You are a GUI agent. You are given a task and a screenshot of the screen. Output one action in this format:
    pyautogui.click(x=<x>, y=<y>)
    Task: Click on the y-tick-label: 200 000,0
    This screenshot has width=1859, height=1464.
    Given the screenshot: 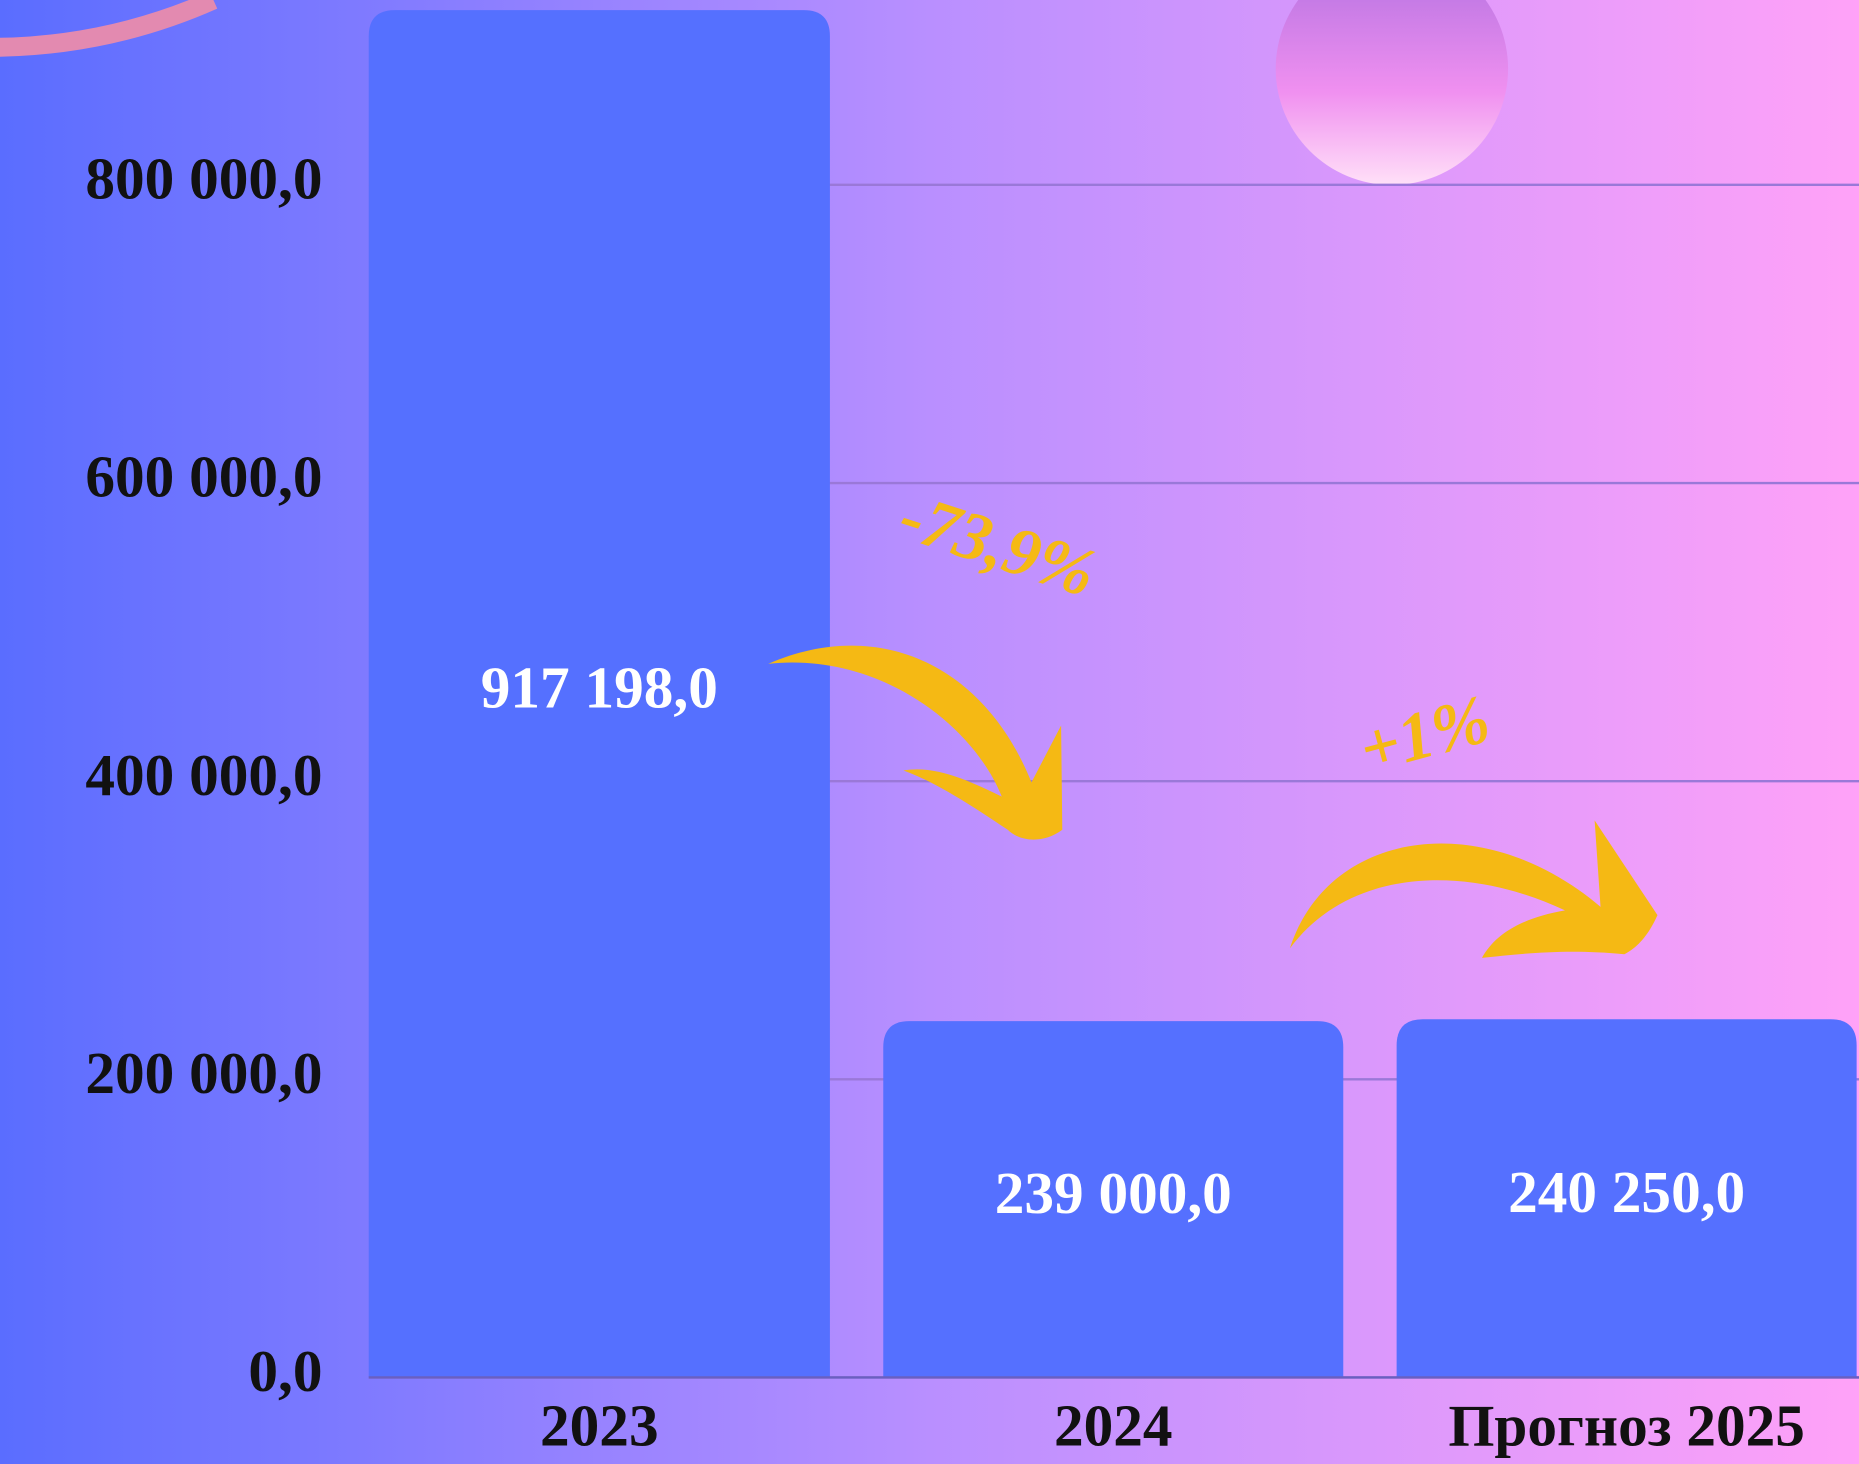 What is the action you would take?
    pyautogui.click(x=203, y=1073)
    